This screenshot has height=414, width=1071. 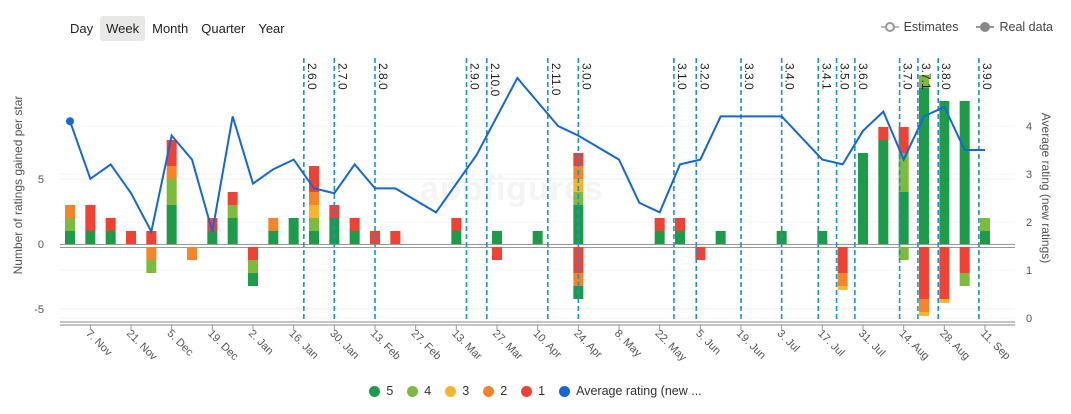 What do you see at coordinates (830, 343) in the screenshot?
I see `x-tick-label: 17. Jul` at bounding box center [830, 343].